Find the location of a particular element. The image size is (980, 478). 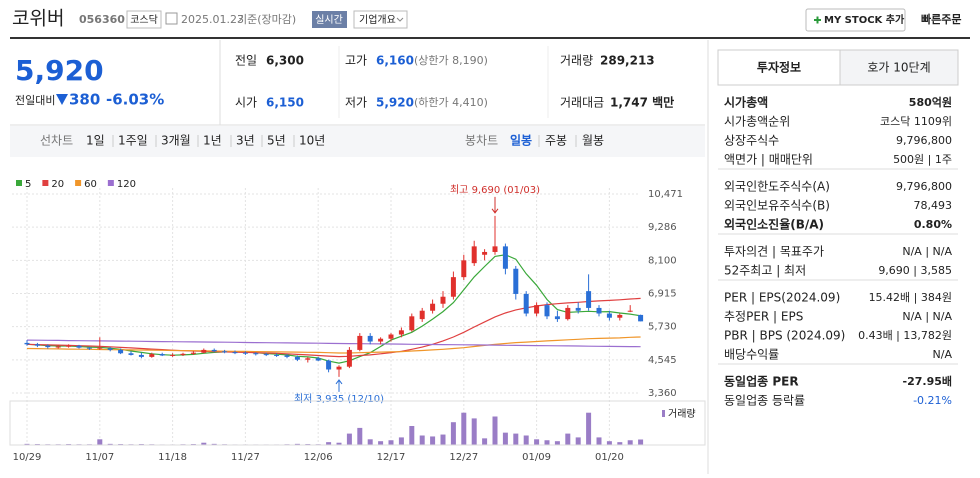

quote-value: 289,213 is located at coordinates (627, 61).